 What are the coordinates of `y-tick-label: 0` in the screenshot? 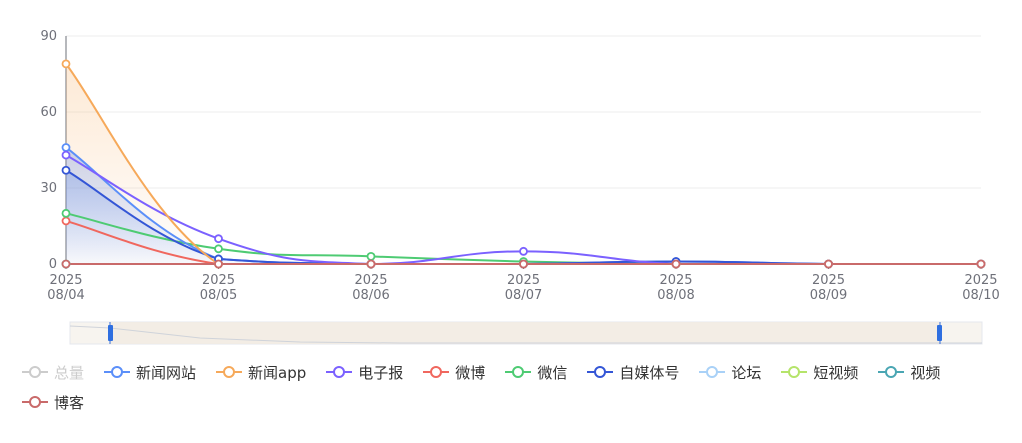 It's located at (53, 264).